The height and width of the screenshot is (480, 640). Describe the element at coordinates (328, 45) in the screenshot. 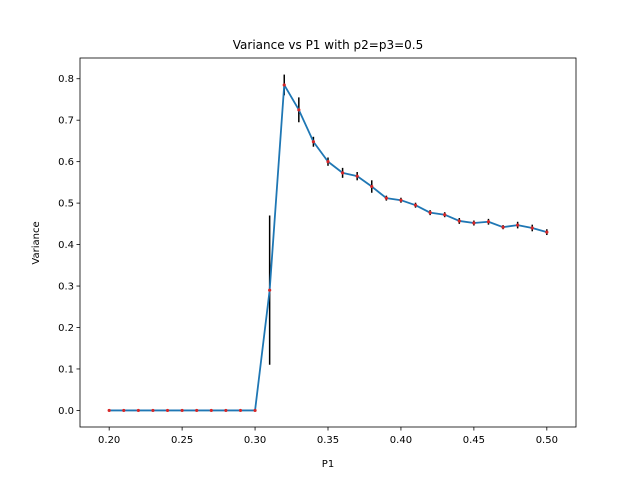

I see `chart-title: Variance vs P1 with p2=p3=0.5` at that location.